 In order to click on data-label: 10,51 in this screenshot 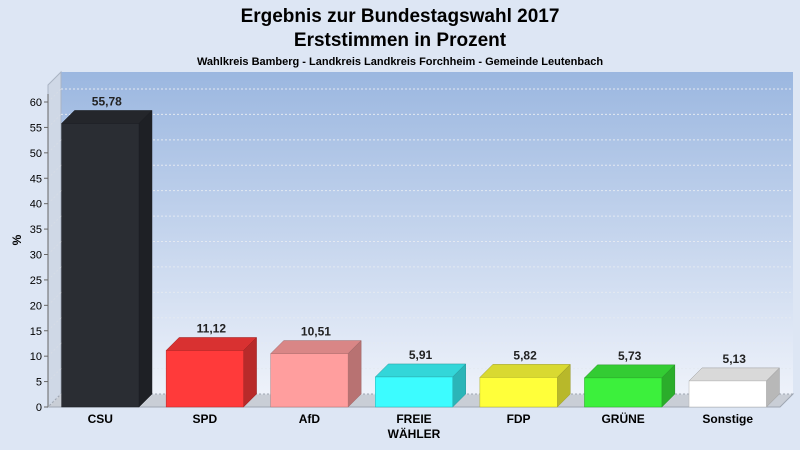, I will do `click(316, 332)`.